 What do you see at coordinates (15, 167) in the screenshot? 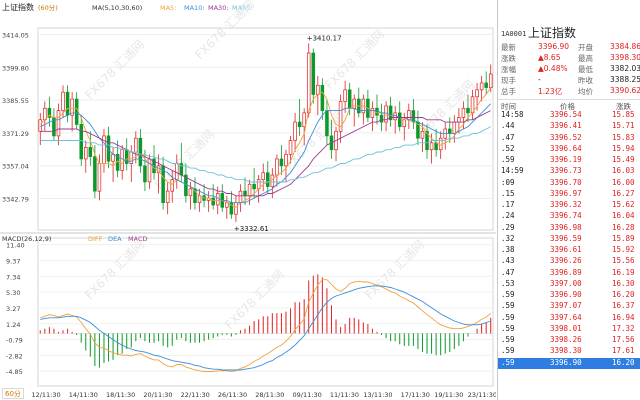
I see `kline-y-tick: 3357.04` at bounding box center [15, 167].